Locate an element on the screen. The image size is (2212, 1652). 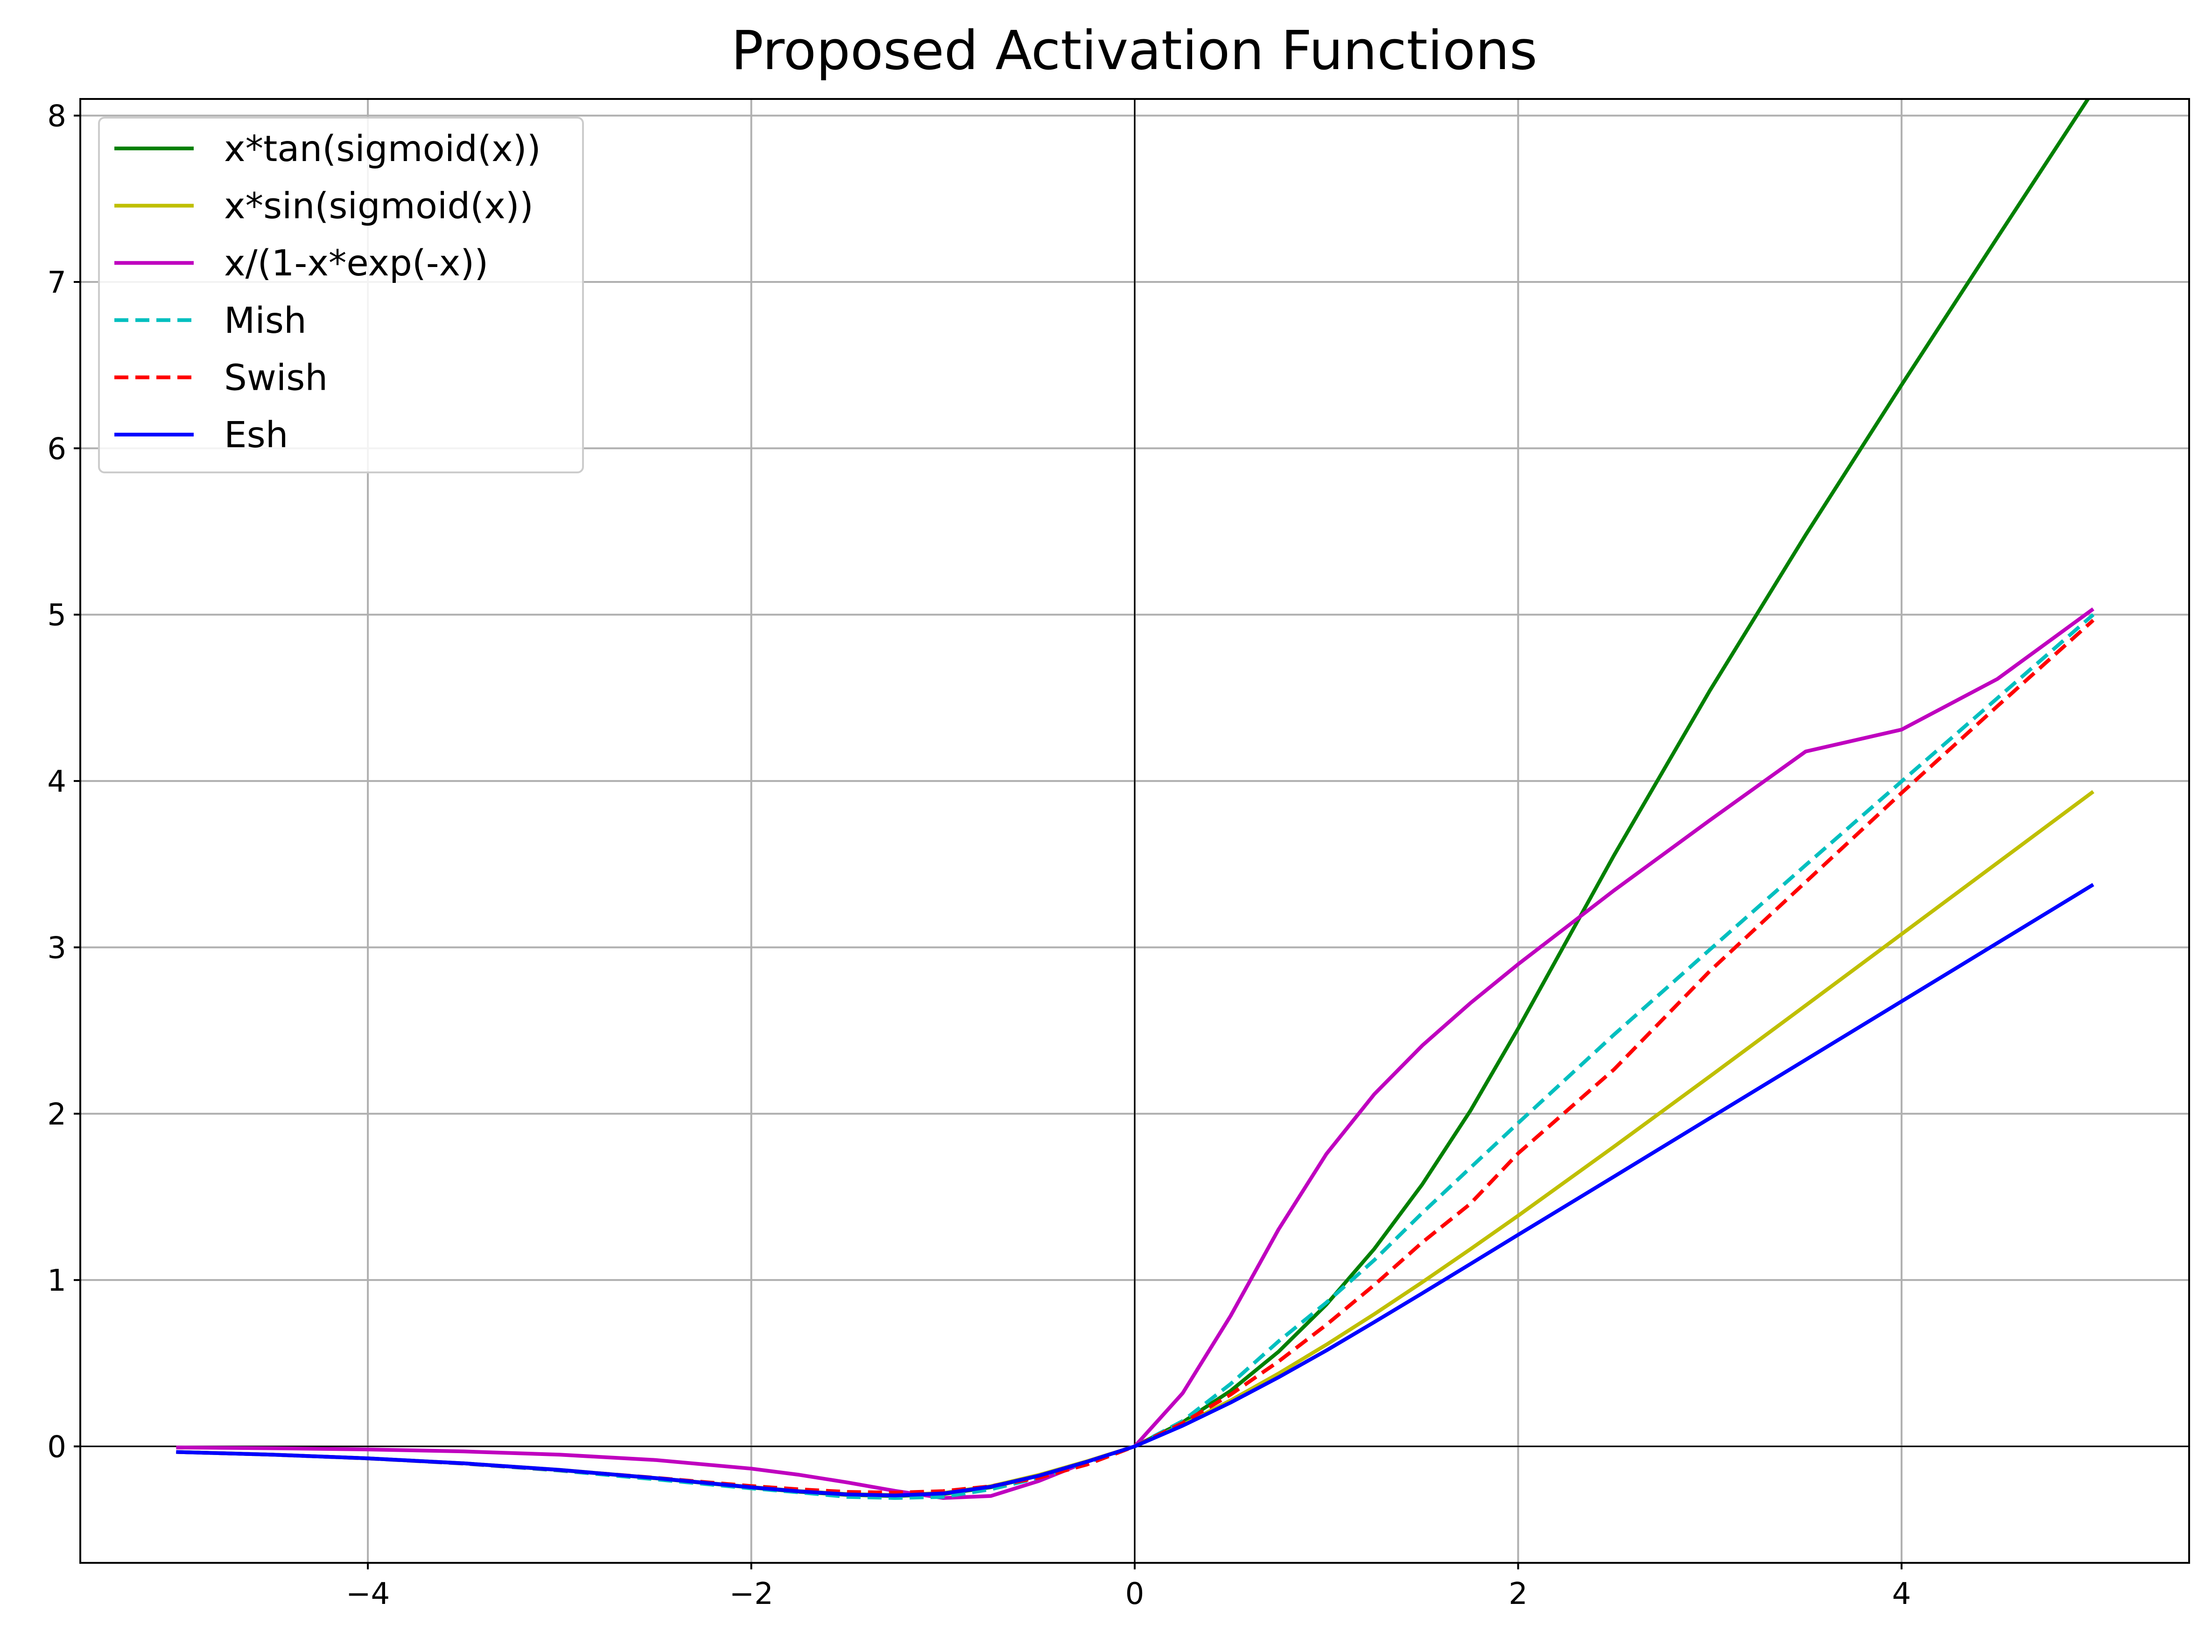
y-tick-label: 4 is located at coordinates (56, 782).